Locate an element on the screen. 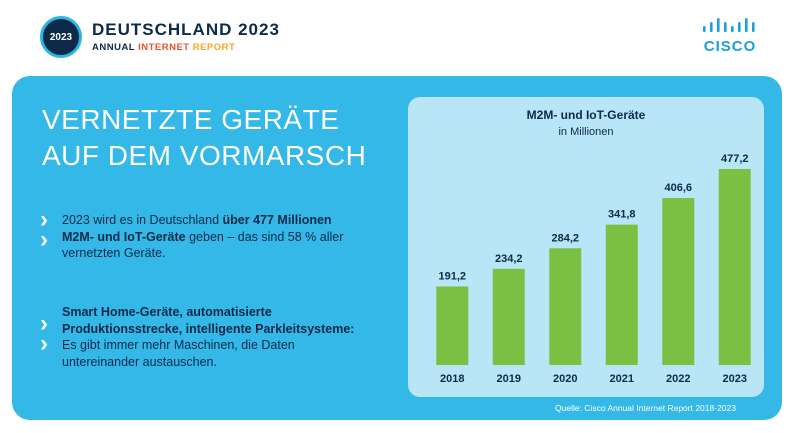  data-label-2020: 284,2 is located at coordinates (565, 238).